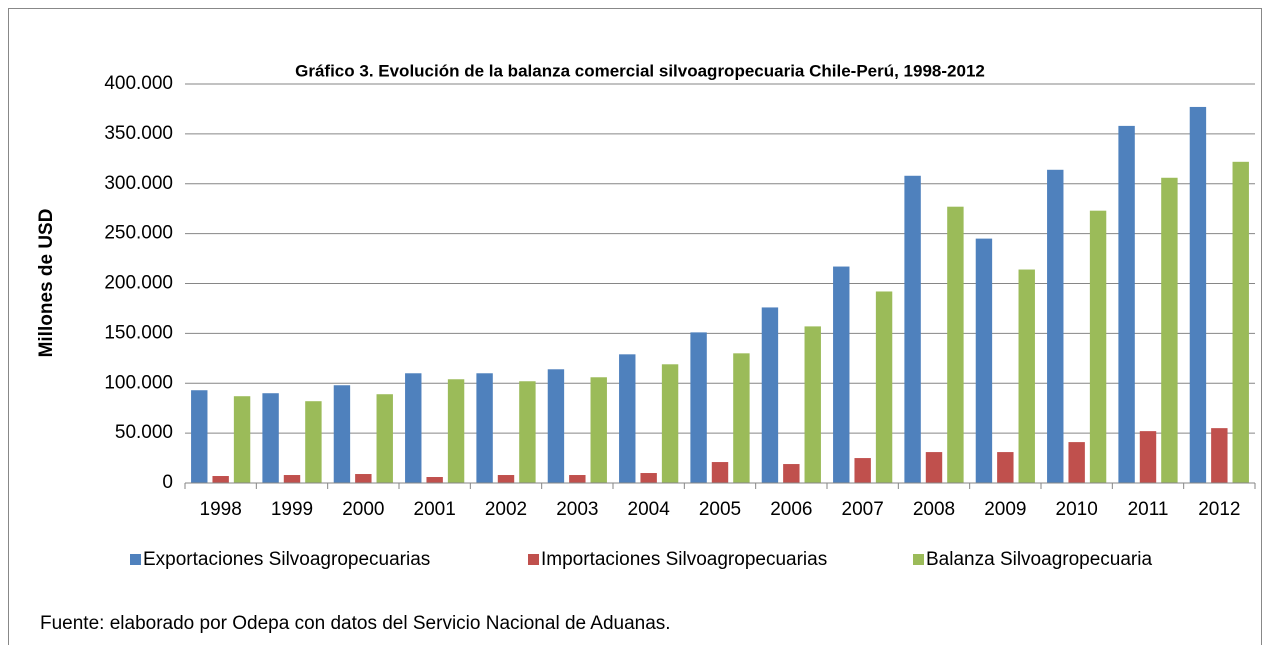 The width and height of the screenshot is (1267, 645). What do you see at coordinates (138, 382) in the screenshot?
I see `y-tick-label: 100.000` at bounding box center [138, 382].